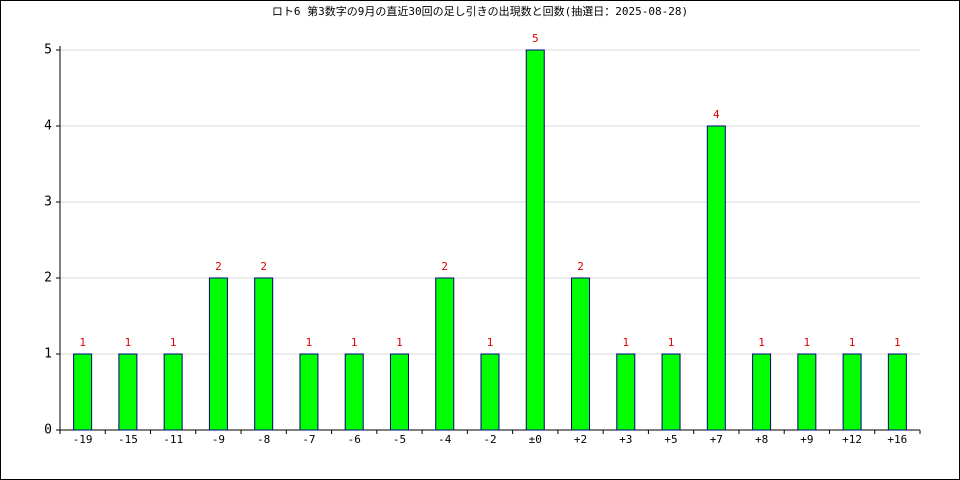  What do you see at coordinates (48, 354) in the screenshot?
I see `y-tick-label: 1` at bounding box center [48, 354].